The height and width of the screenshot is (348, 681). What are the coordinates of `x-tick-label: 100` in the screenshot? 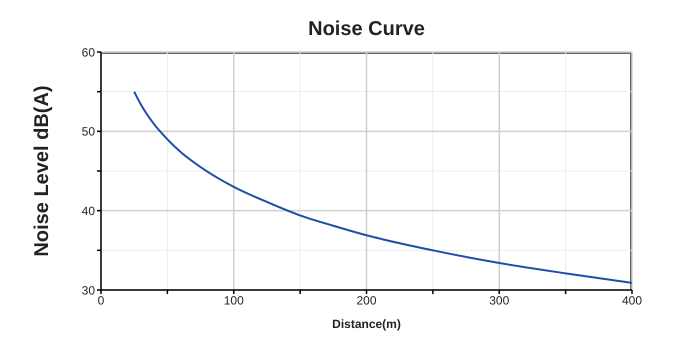 It's located at (234, 301).